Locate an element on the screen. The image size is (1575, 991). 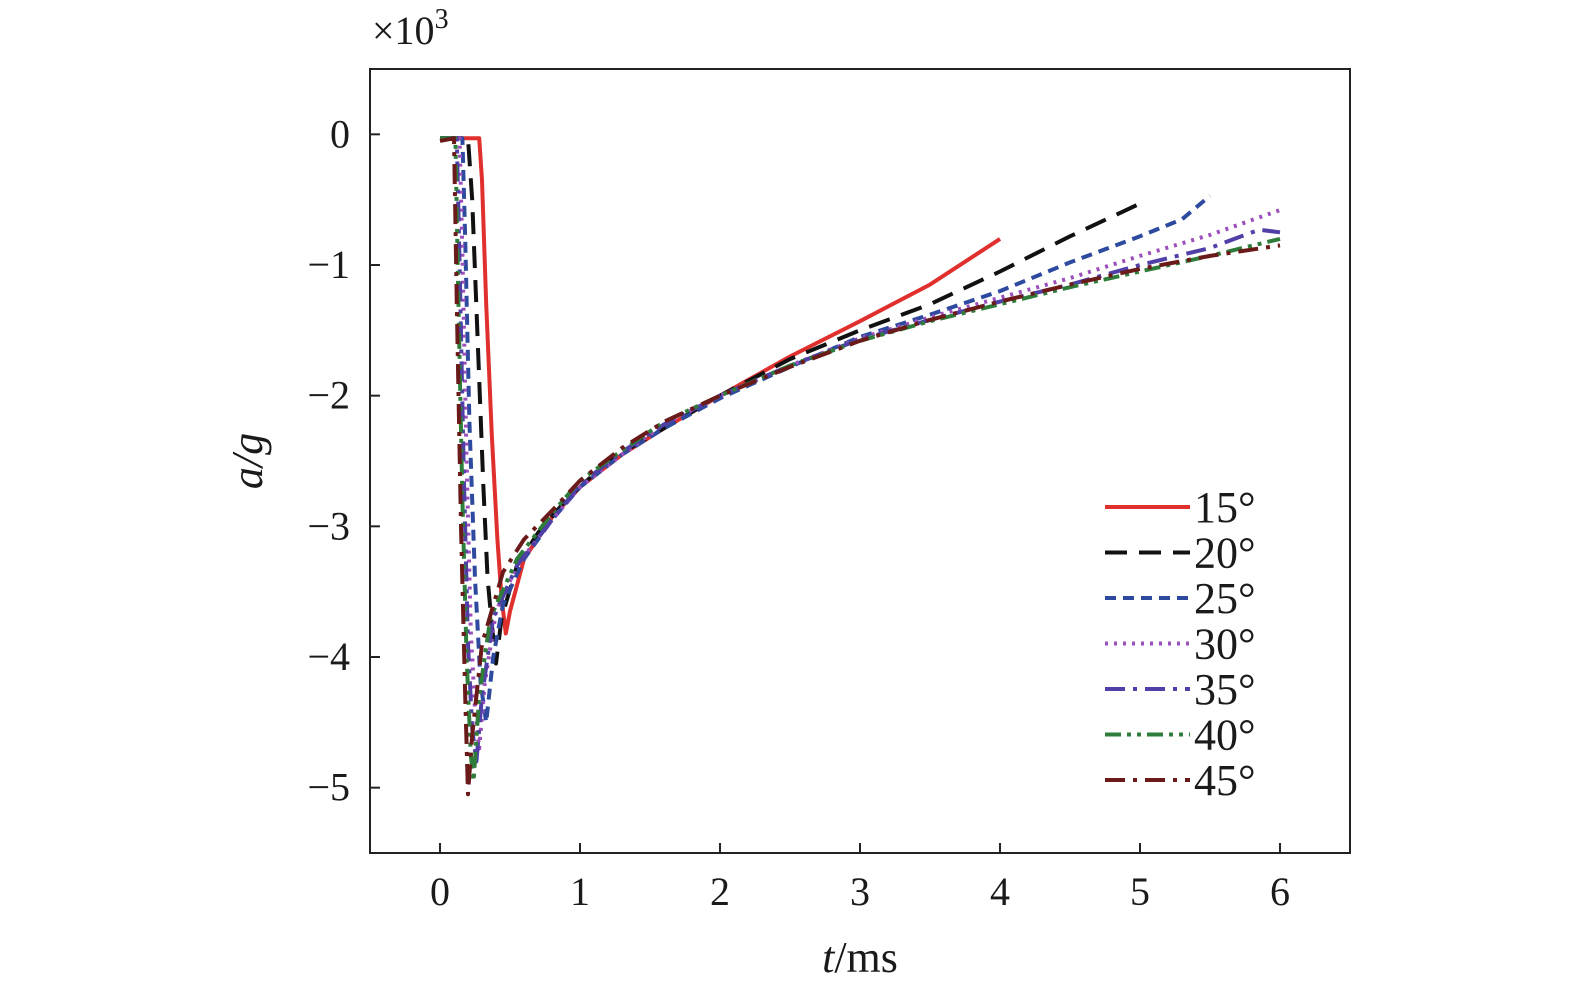
y-tick-label: 0 is located at coordinates (340, 133).